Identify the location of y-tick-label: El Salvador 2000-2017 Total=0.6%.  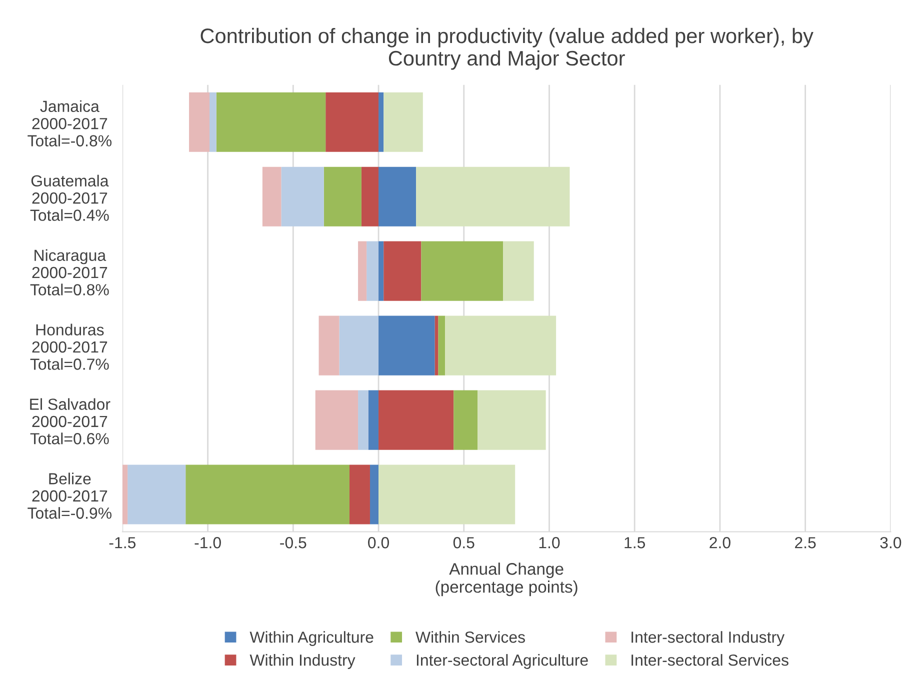
(70, 421).